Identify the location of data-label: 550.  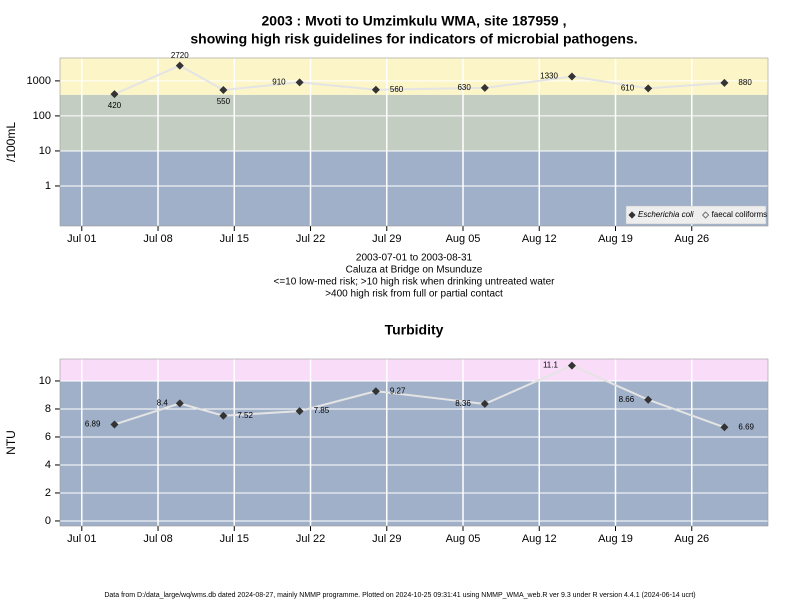
(224, 101).